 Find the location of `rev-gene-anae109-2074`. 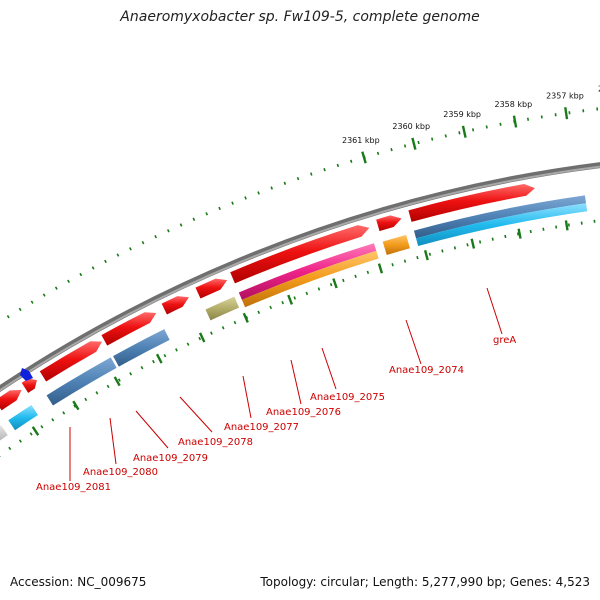

rev-gene-anae109-2074 is located at coordinates (307, 271).